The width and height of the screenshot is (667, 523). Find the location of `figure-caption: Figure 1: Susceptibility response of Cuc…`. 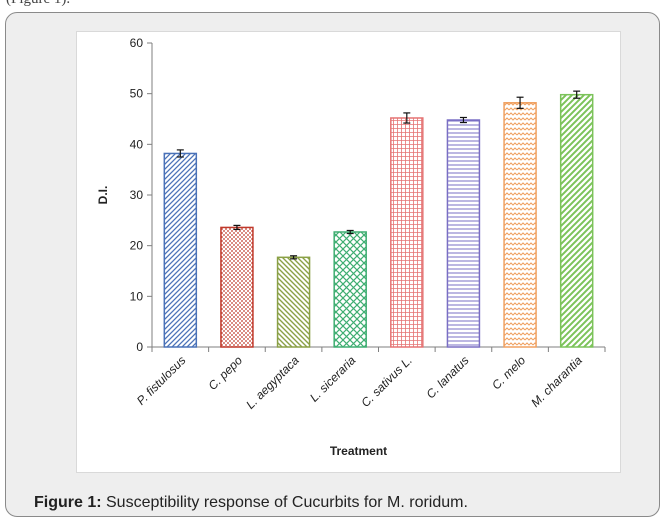

figure-caption: Figure 1: Susceptibility response of Cuc… is located at coordinates (251, 503).